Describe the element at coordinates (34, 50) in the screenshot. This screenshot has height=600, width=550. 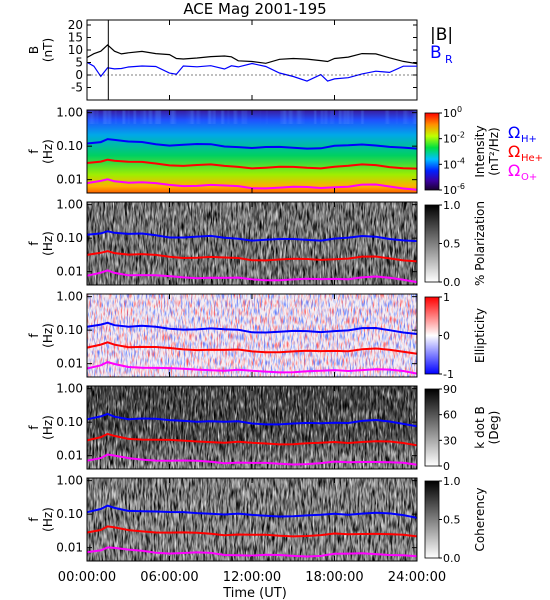
I see `b-ylabel: B` at that location.